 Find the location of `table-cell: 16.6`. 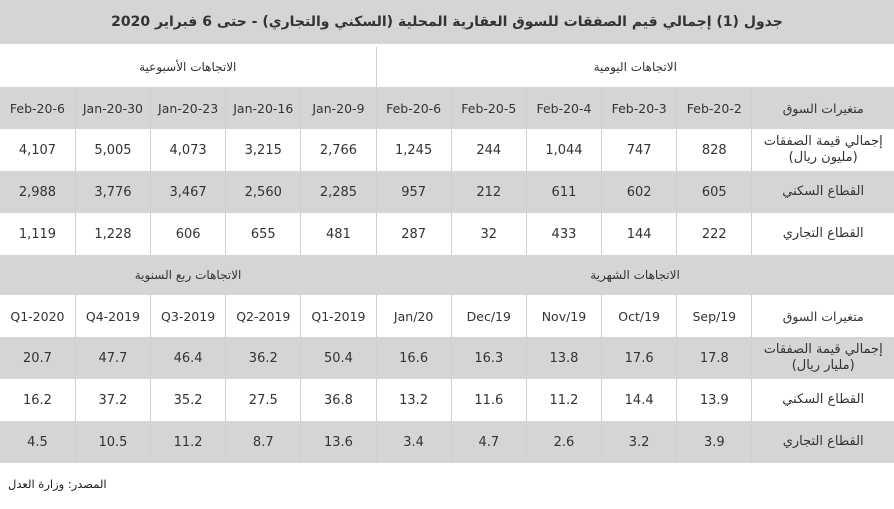

table-cell: 16.6 is located at coordinates (413, 358).